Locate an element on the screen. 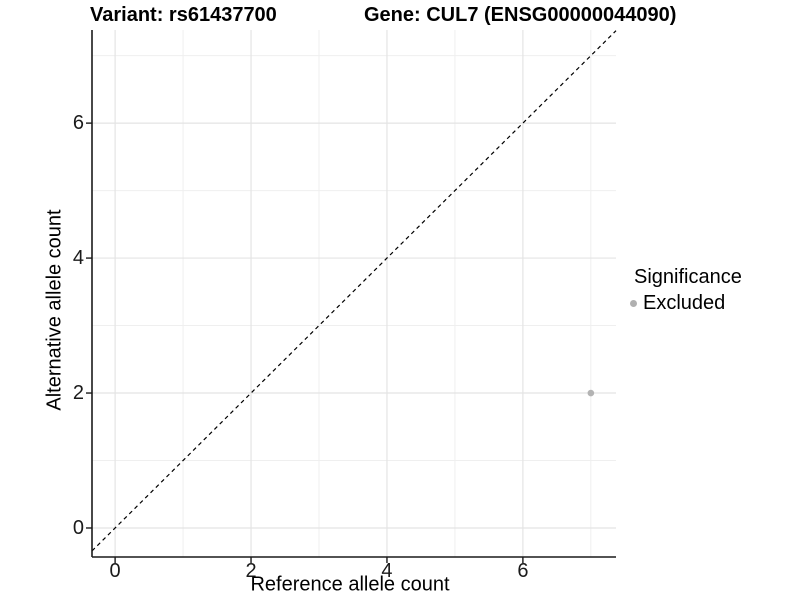 This screenshot has width=800, height=600. y-tick-label: 4 is located at coordinates (78, 258).